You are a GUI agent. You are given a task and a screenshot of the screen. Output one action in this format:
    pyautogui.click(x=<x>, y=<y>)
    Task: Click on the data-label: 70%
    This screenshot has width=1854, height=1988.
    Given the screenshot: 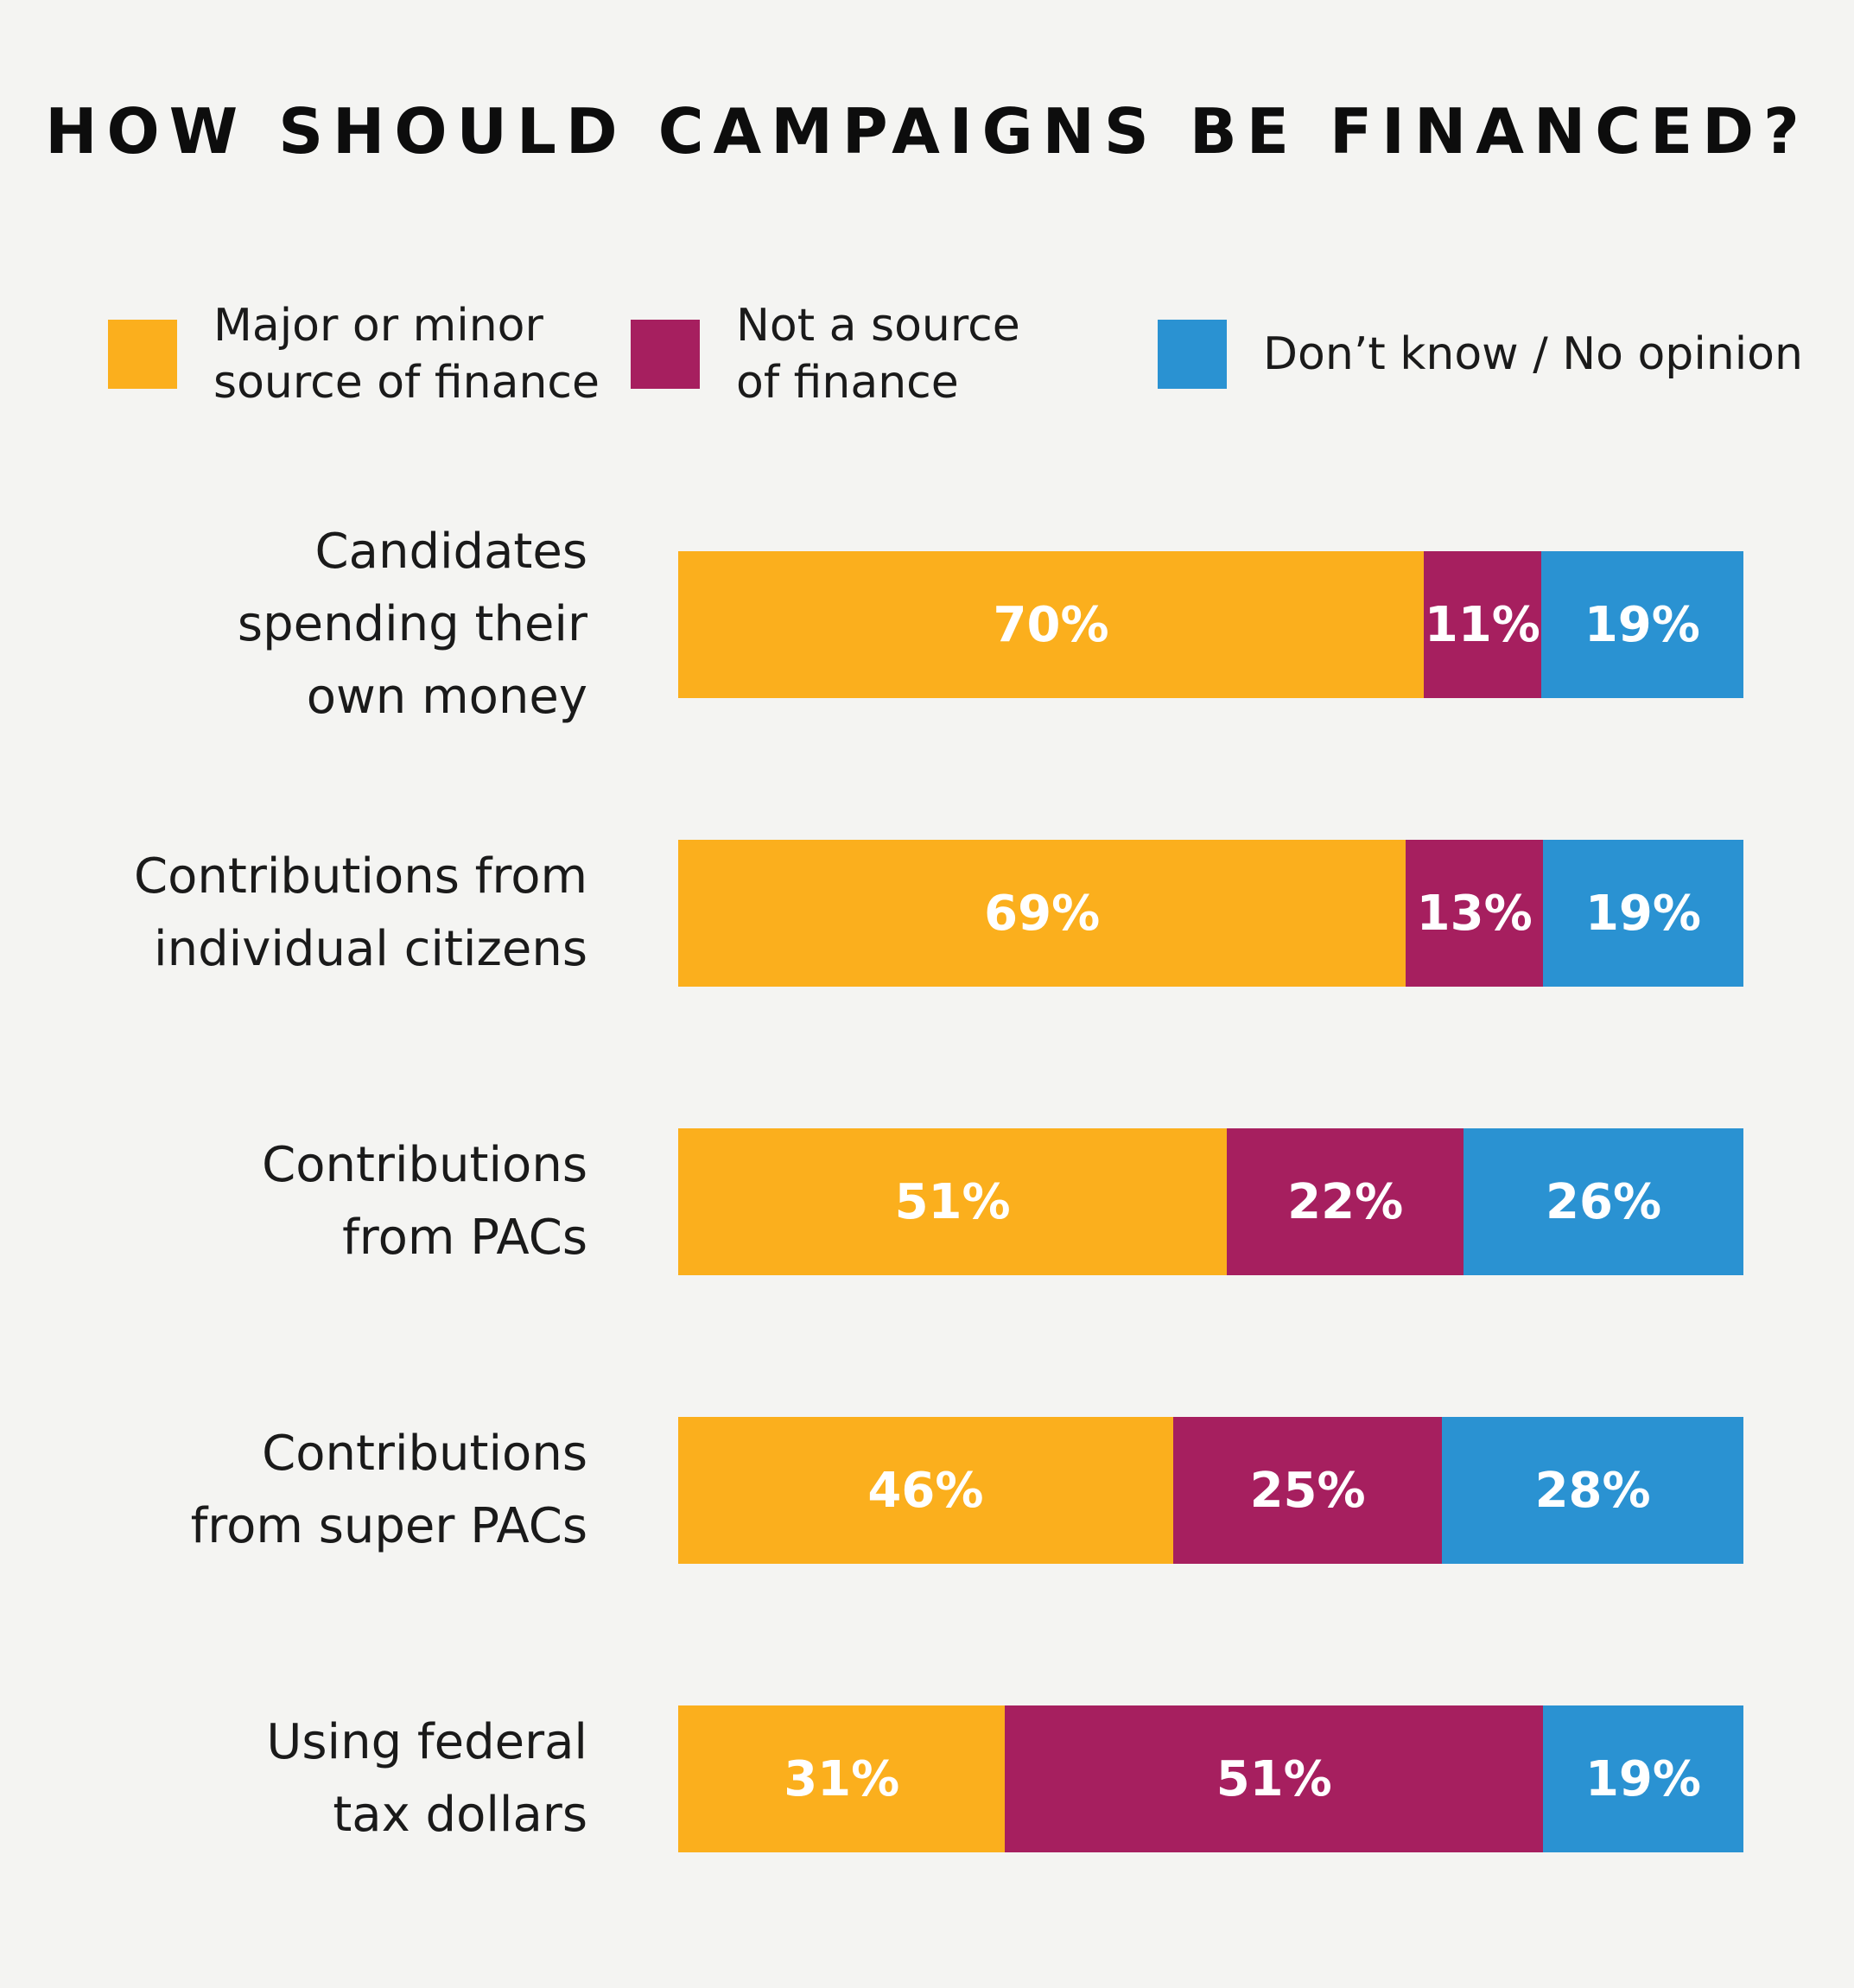 What is the action you would take?
    pyautogui.click(x=1051, y=624)
    